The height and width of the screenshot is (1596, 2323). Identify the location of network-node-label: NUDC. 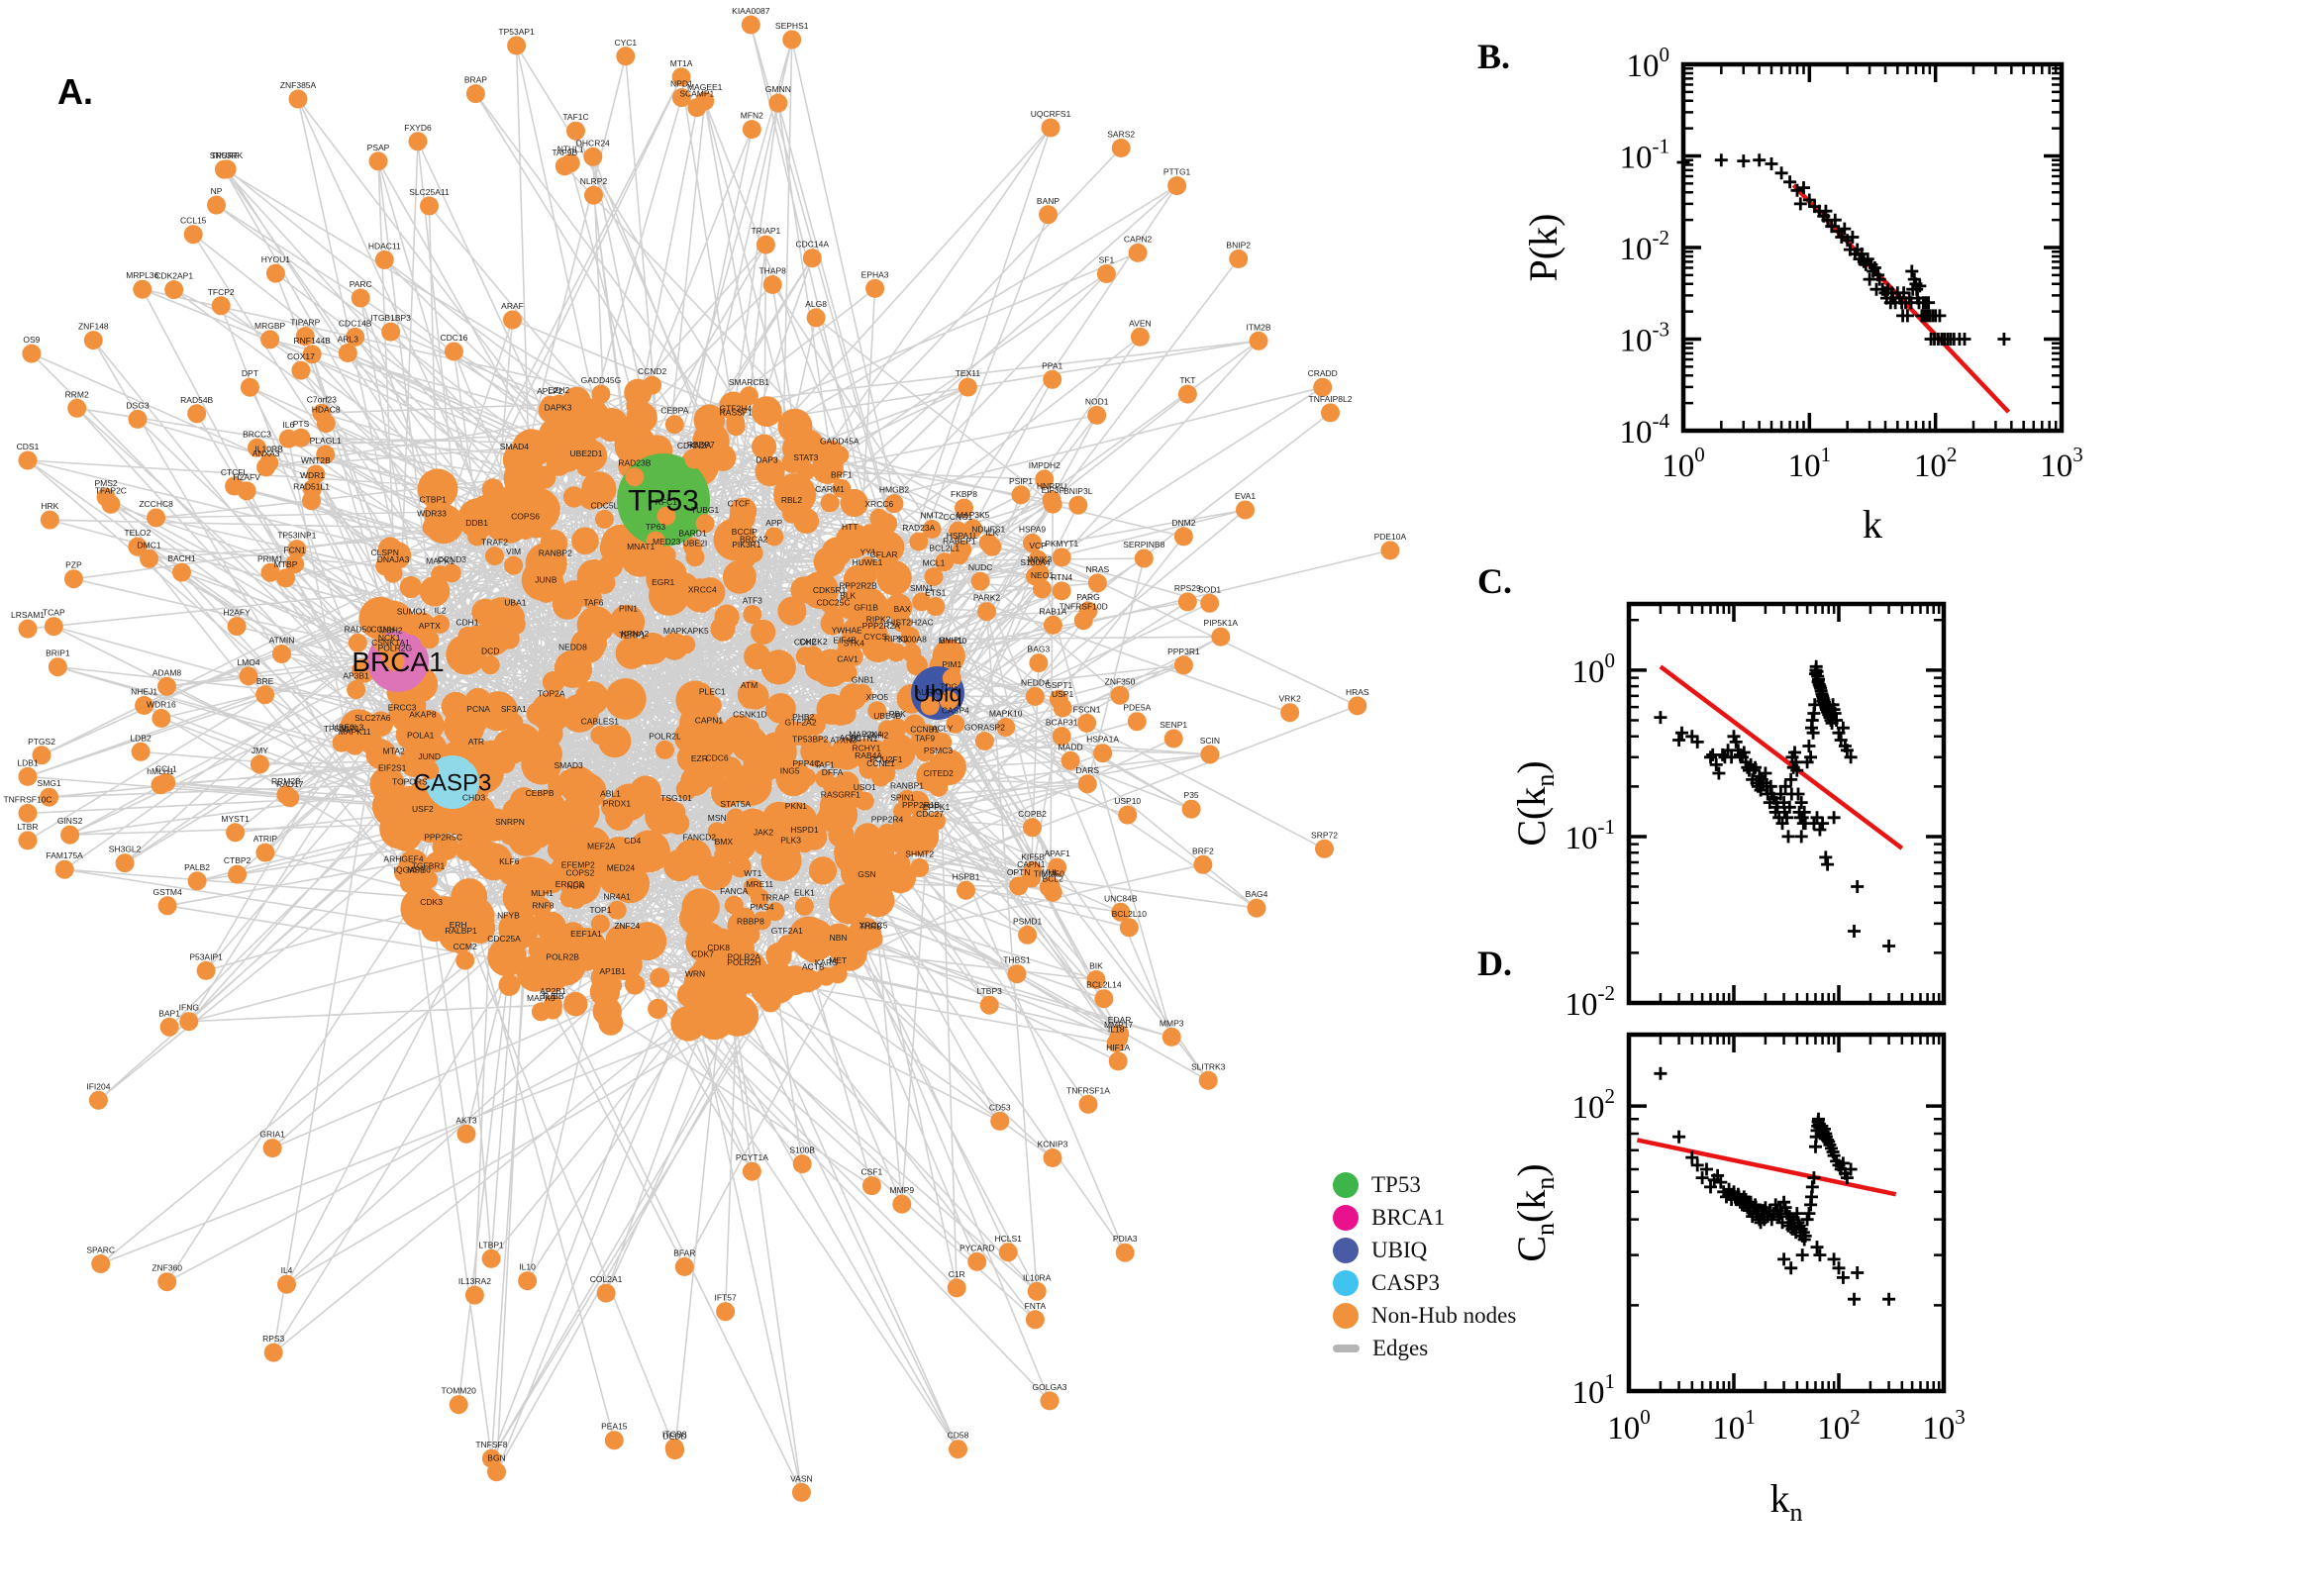
(980, 567).